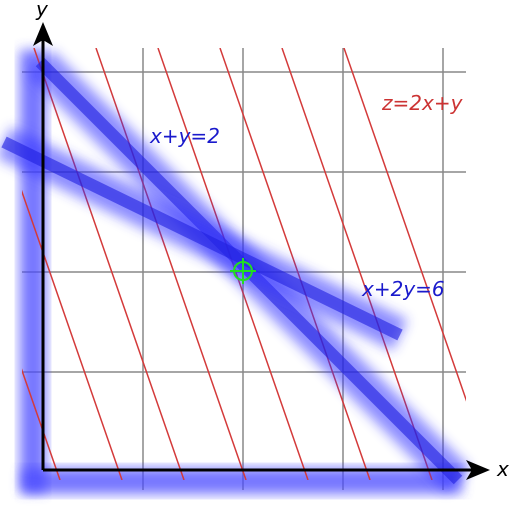 The image size is (512, 512). I want to click on y-arrow, so click(43, 34).